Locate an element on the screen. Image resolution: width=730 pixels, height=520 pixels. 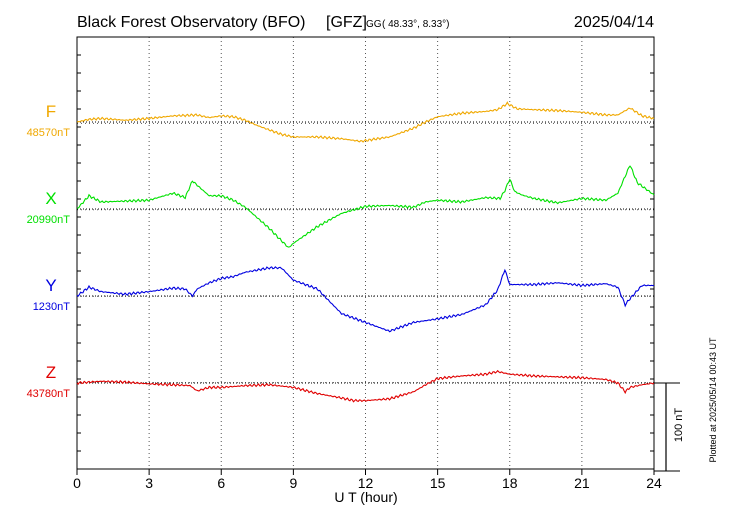
series-name-f: F is located at coordinates (51, 111).